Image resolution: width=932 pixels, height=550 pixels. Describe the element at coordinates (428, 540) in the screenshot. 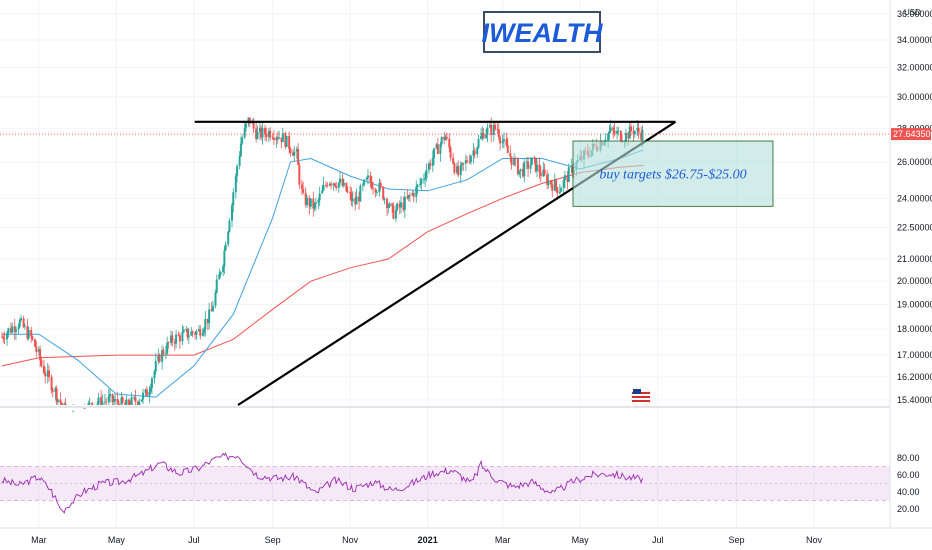

I see `x-tick-label: 2021` at that location.